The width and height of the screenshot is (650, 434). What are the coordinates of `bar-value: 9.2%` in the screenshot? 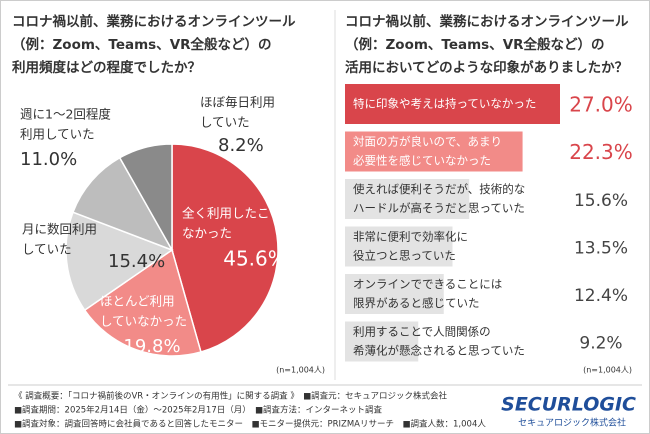 It's located at (600, 344).